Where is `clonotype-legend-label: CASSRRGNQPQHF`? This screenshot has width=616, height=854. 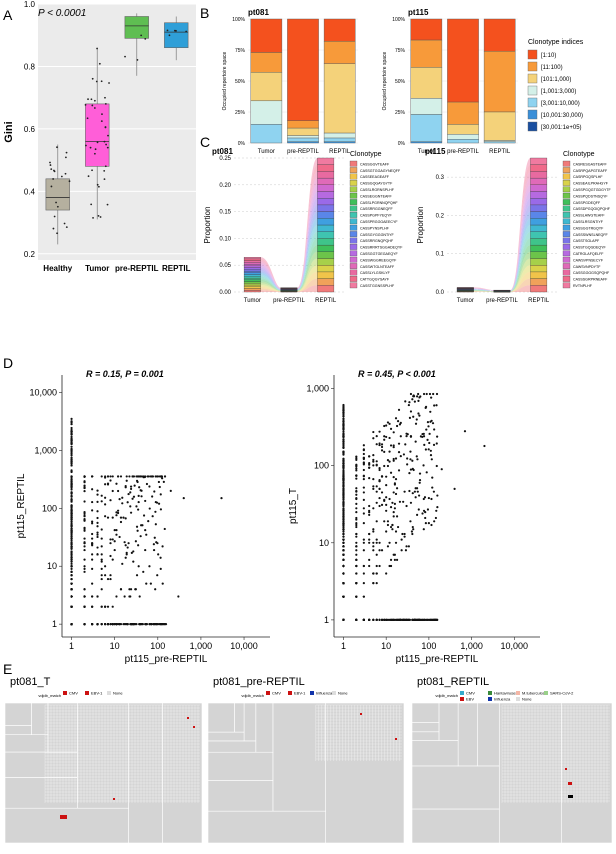
clonotype-legend-label: CASSRRGNQPQHF is located at coordinates (377, 241).